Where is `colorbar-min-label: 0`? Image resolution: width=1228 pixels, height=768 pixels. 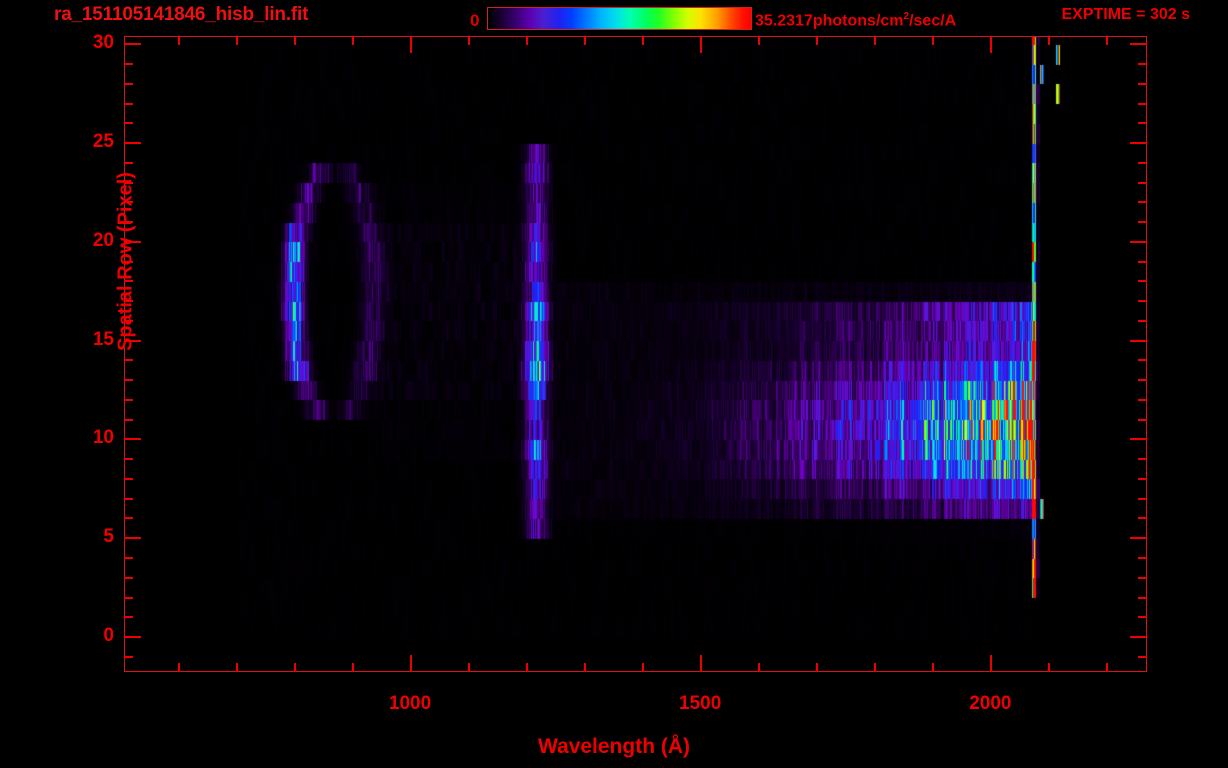 colorbar-min-label: 0 is located at coordinates (475, 20).